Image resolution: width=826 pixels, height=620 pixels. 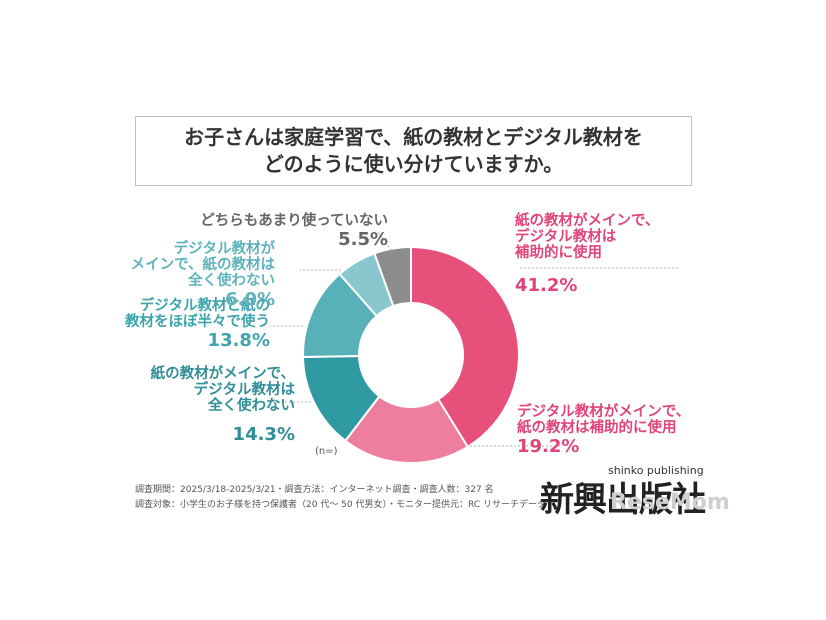 What do you see at coordinates (597, 428) in the screenshot?
I see `slice-label-line: 紙の教材は補助的に使用` at bounding box center [597, 428].